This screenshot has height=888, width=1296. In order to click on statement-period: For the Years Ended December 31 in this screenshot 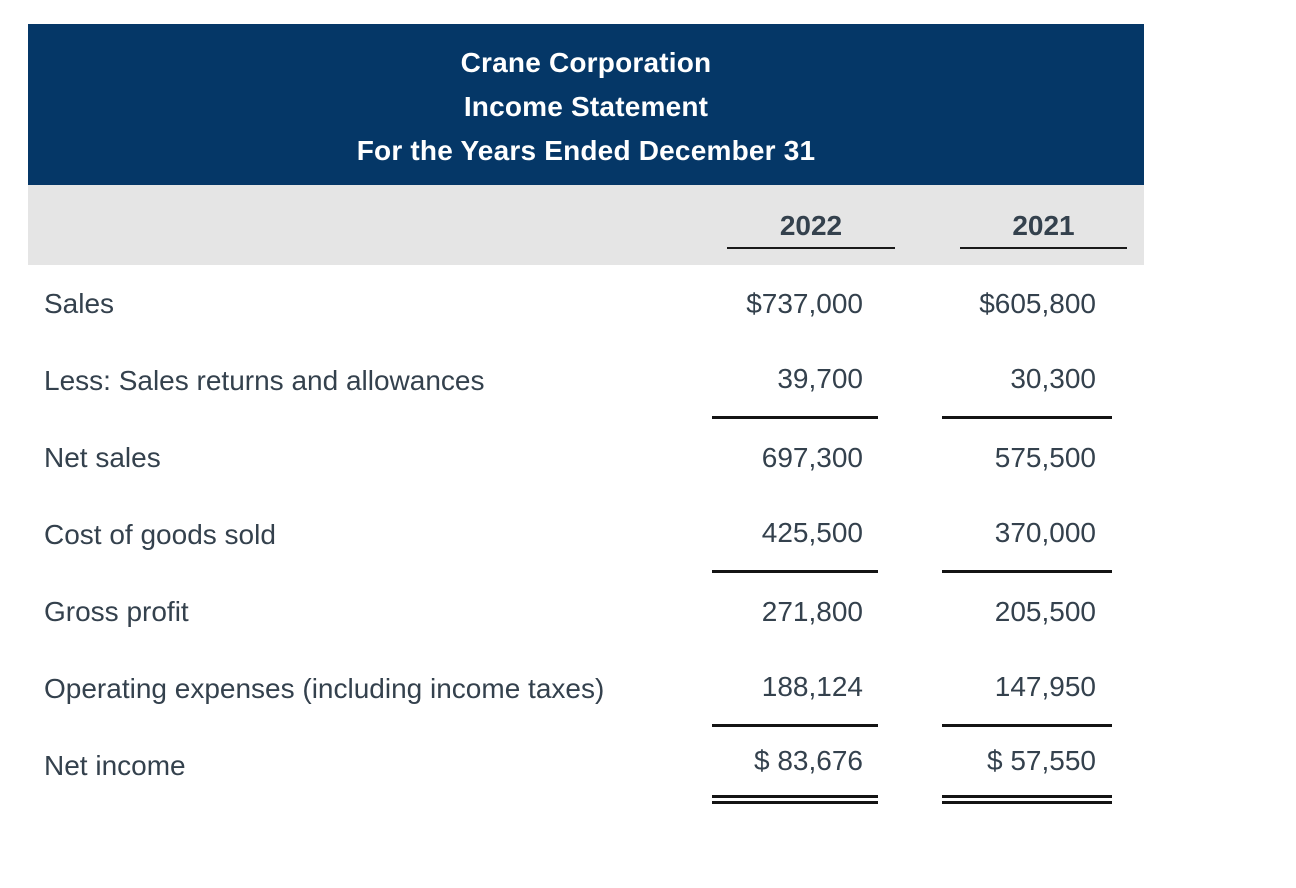, I will do `click(586, 150)`.